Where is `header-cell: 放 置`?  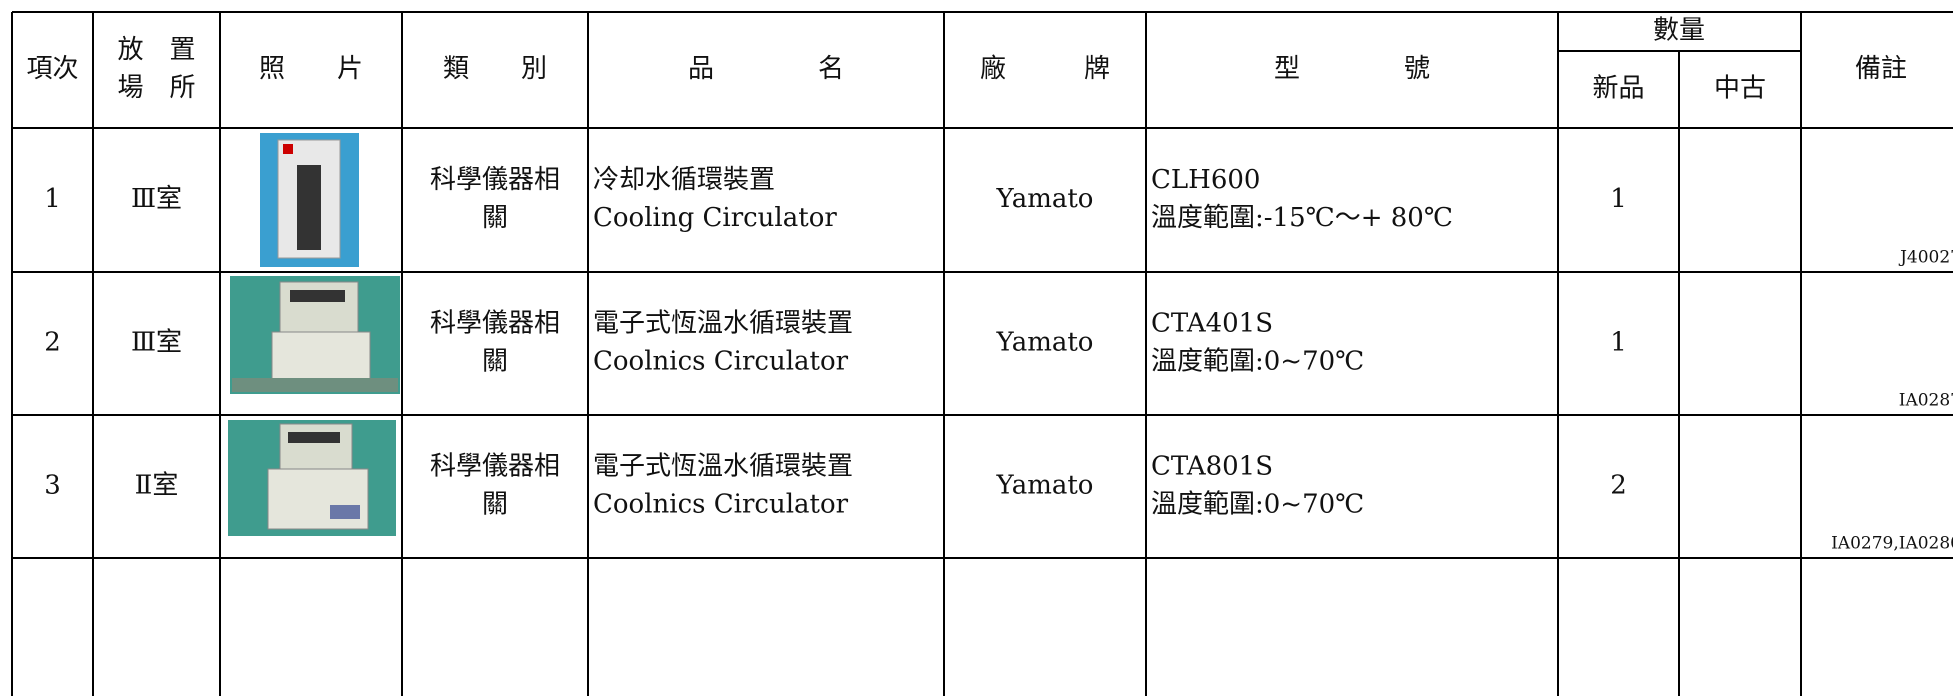
header-cell: 放 置 is located at coordinates (156, 50).